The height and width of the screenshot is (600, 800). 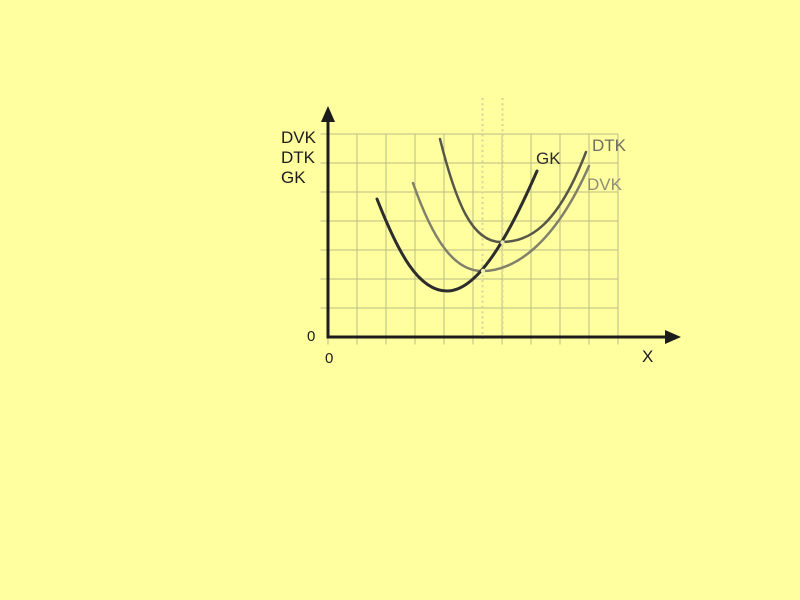 I want to click on y-axis-title-line: DTK, so click(x=298, y=157).